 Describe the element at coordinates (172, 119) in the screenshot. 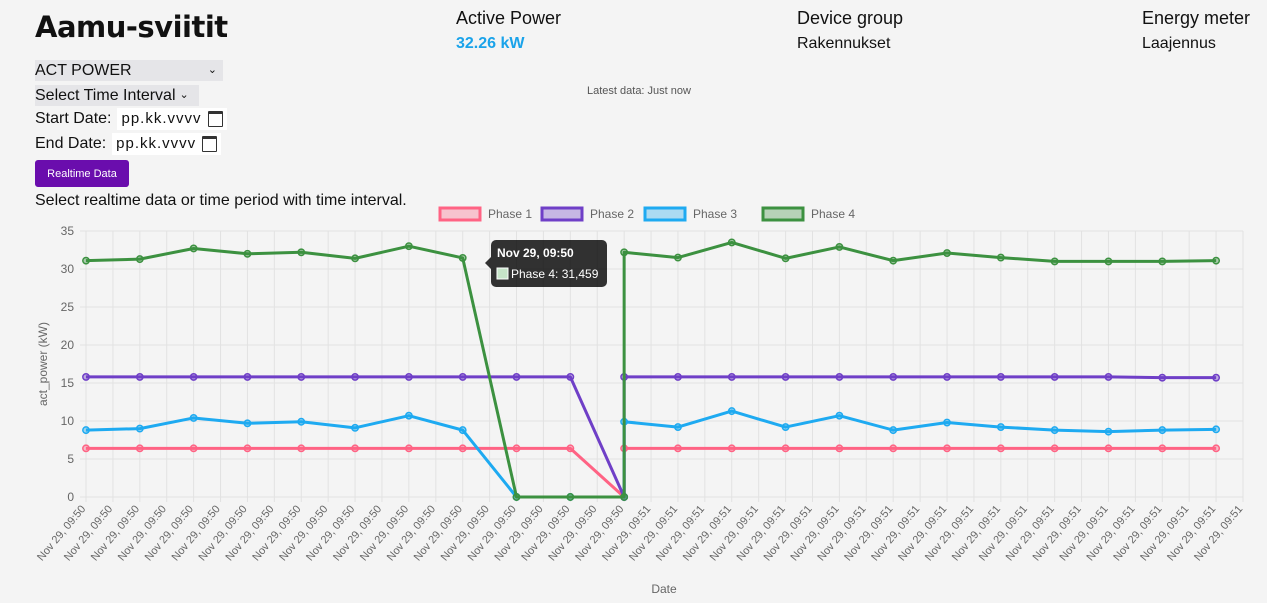

I see `start-date-input: pp.kk.vvvv` at that location.